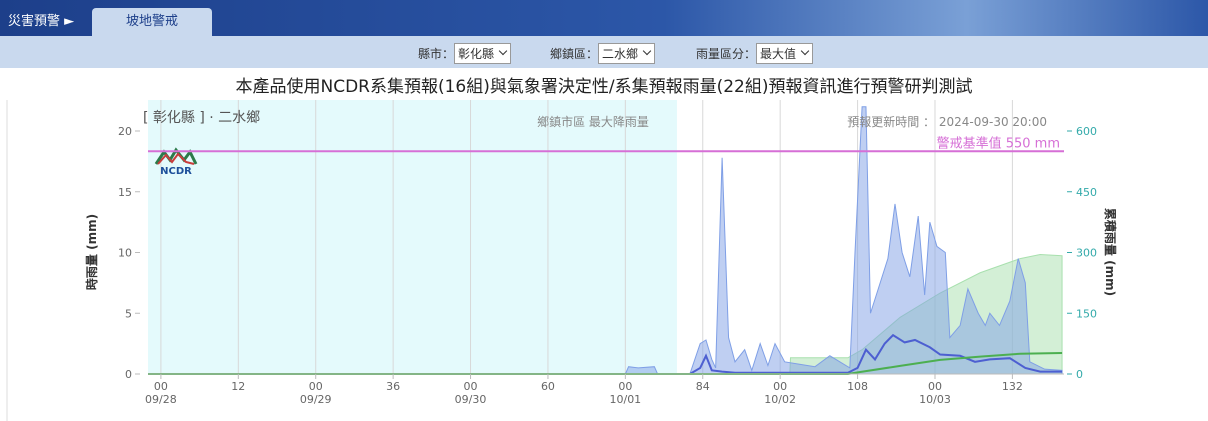  Describe the element at coordinates (470, 393) in the screenshot. I see `x-tick-label: 00 09/30` at that location.